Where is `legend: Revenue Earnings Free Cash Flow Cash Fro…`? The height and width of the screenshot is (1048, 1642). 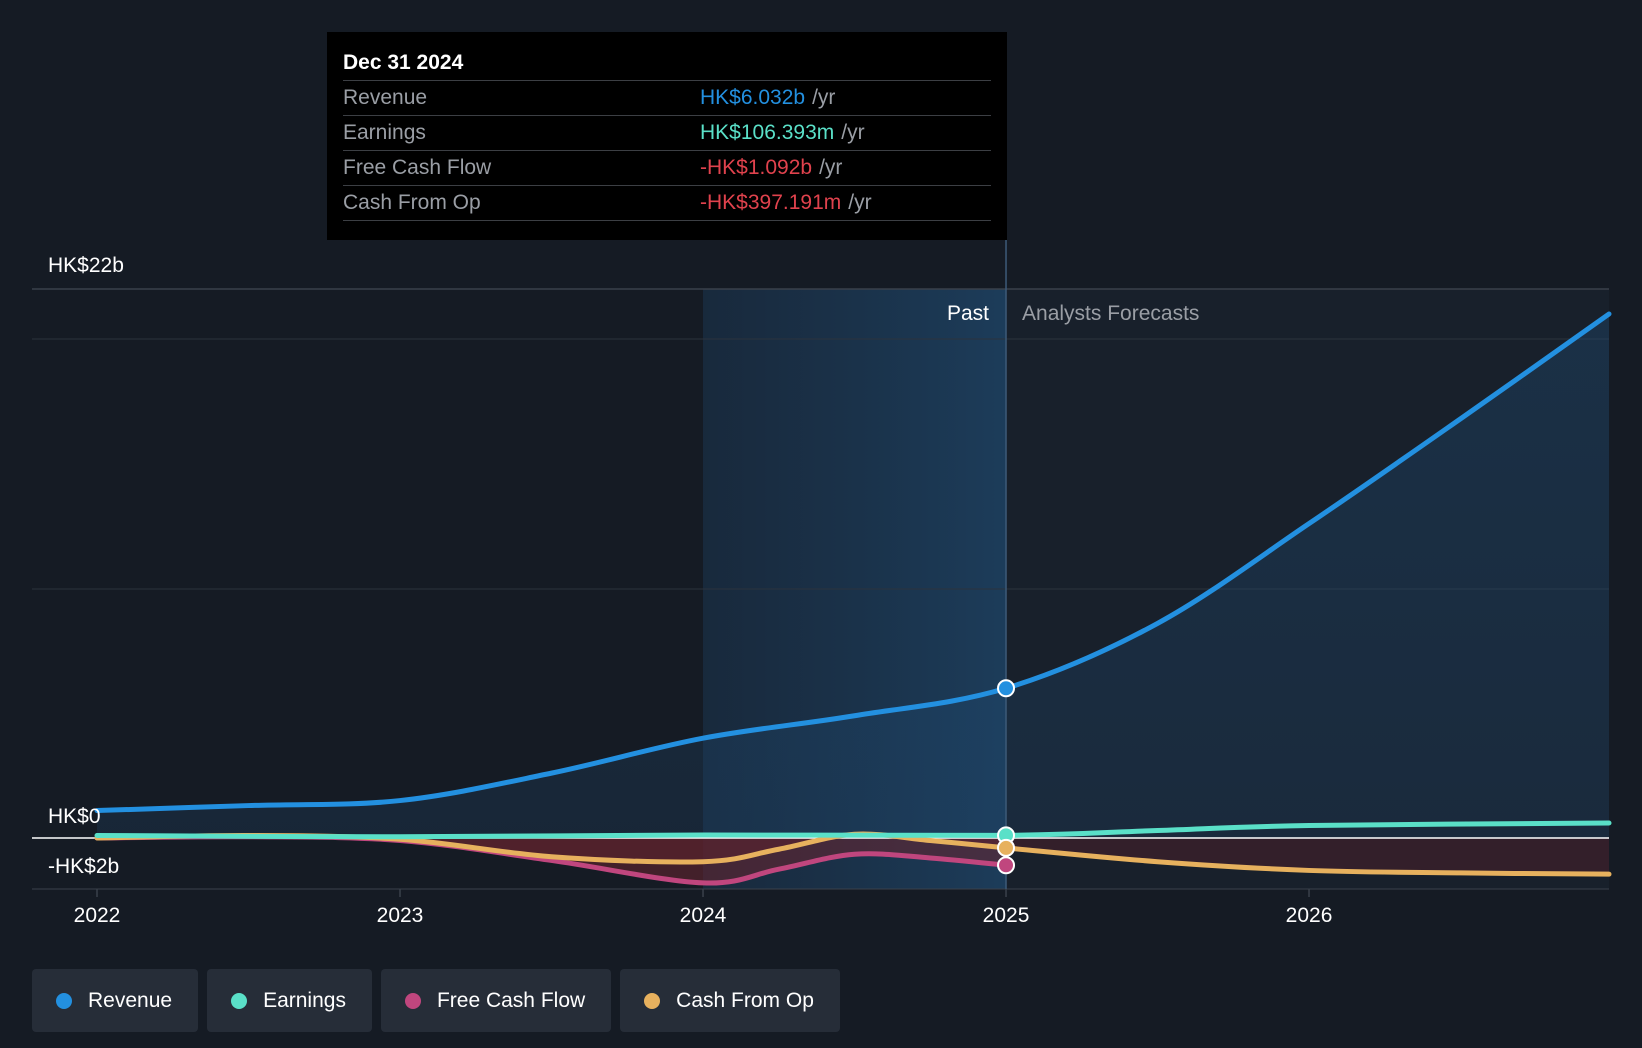
legend: Revenue Earnings Free Cash Flow Cash Fro… is located at coordinates (436, 1000).